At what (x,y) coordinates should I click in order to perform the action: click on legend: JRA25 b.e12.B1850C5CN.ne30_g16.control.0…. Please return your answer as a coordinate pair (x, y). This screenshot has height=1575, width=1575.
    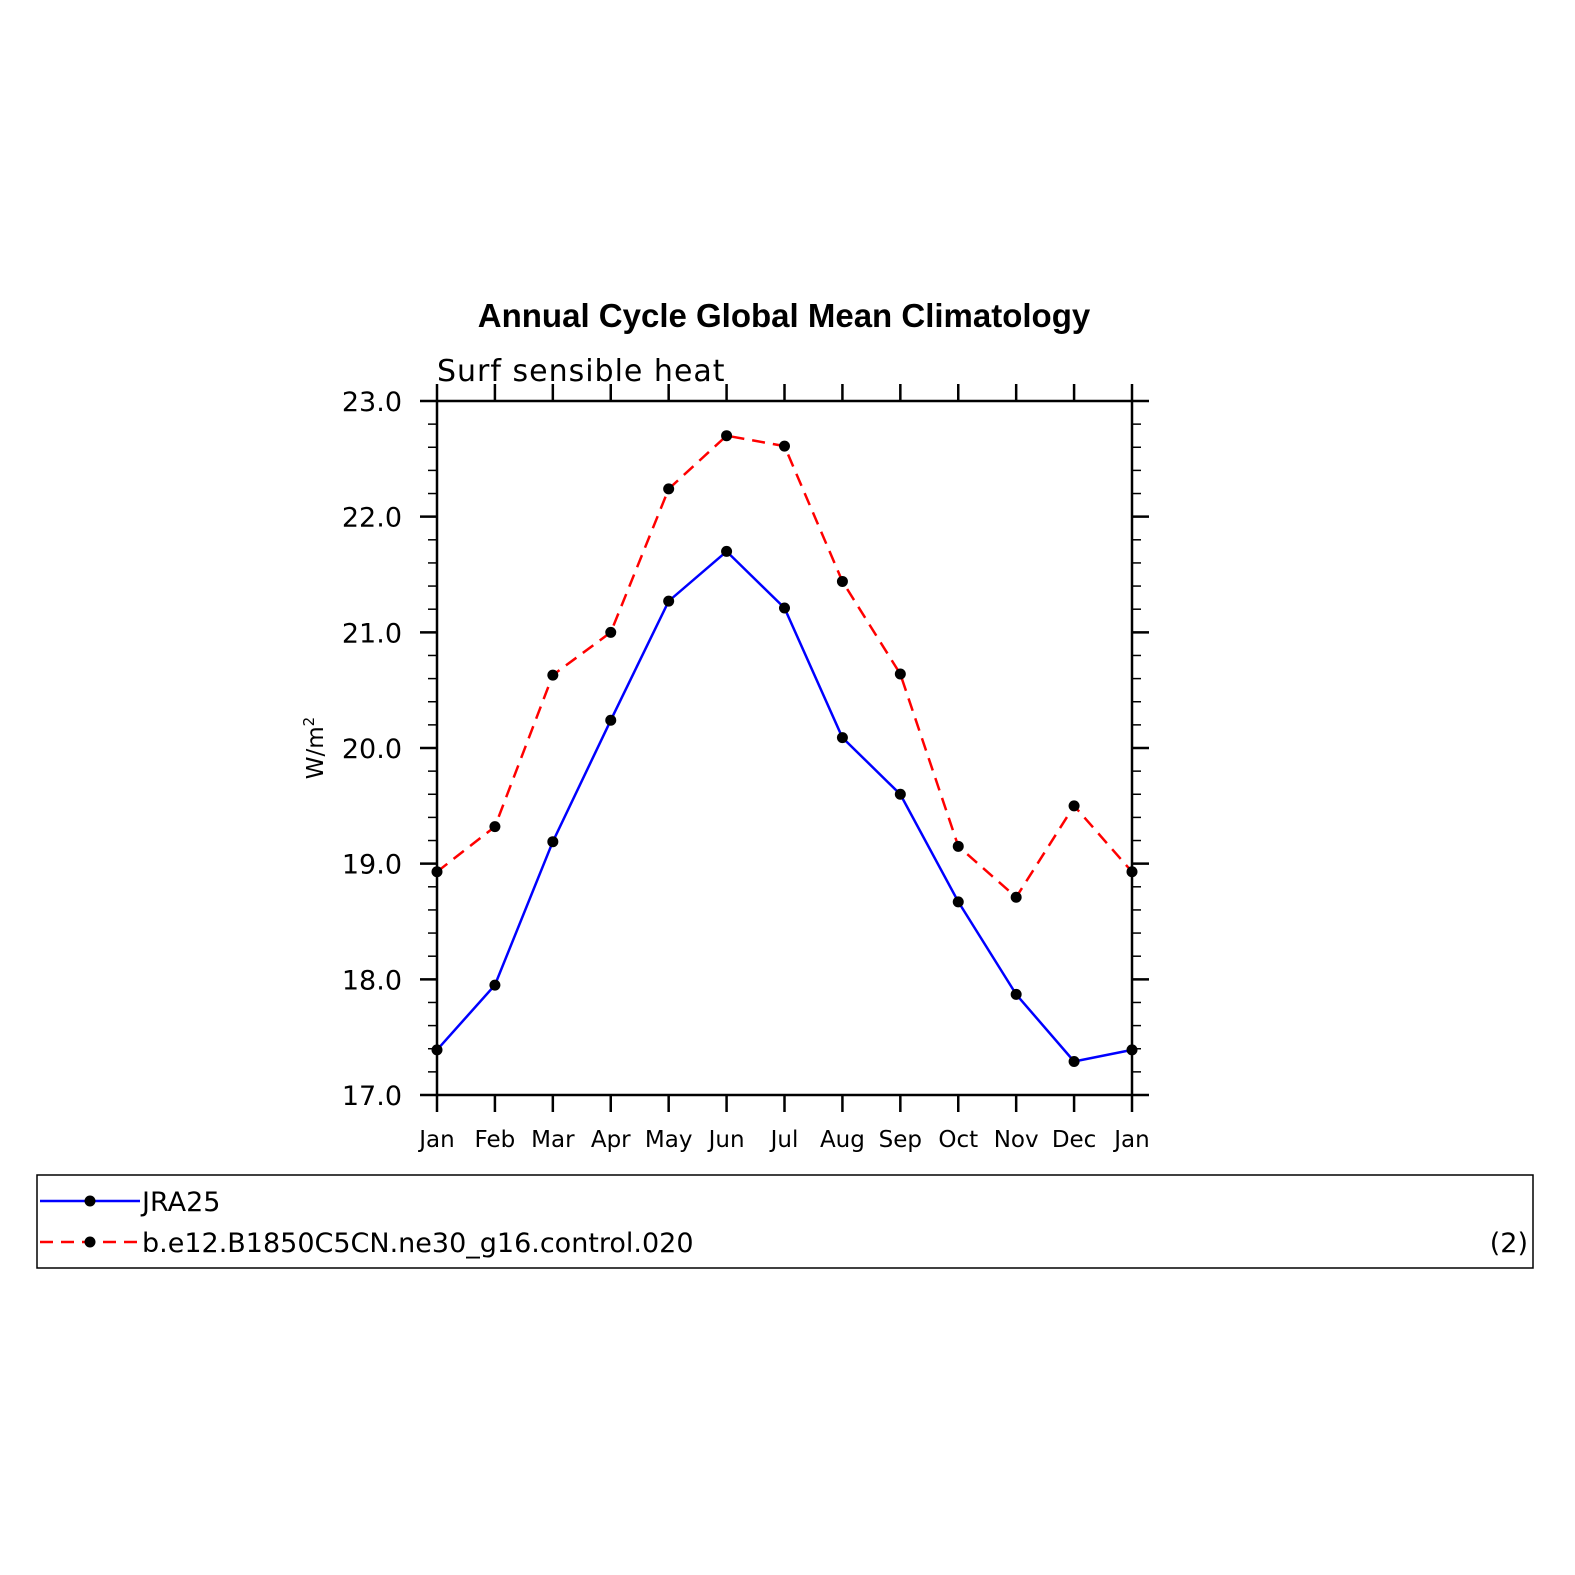
    Looking at the image, I should click on (785, 1221).